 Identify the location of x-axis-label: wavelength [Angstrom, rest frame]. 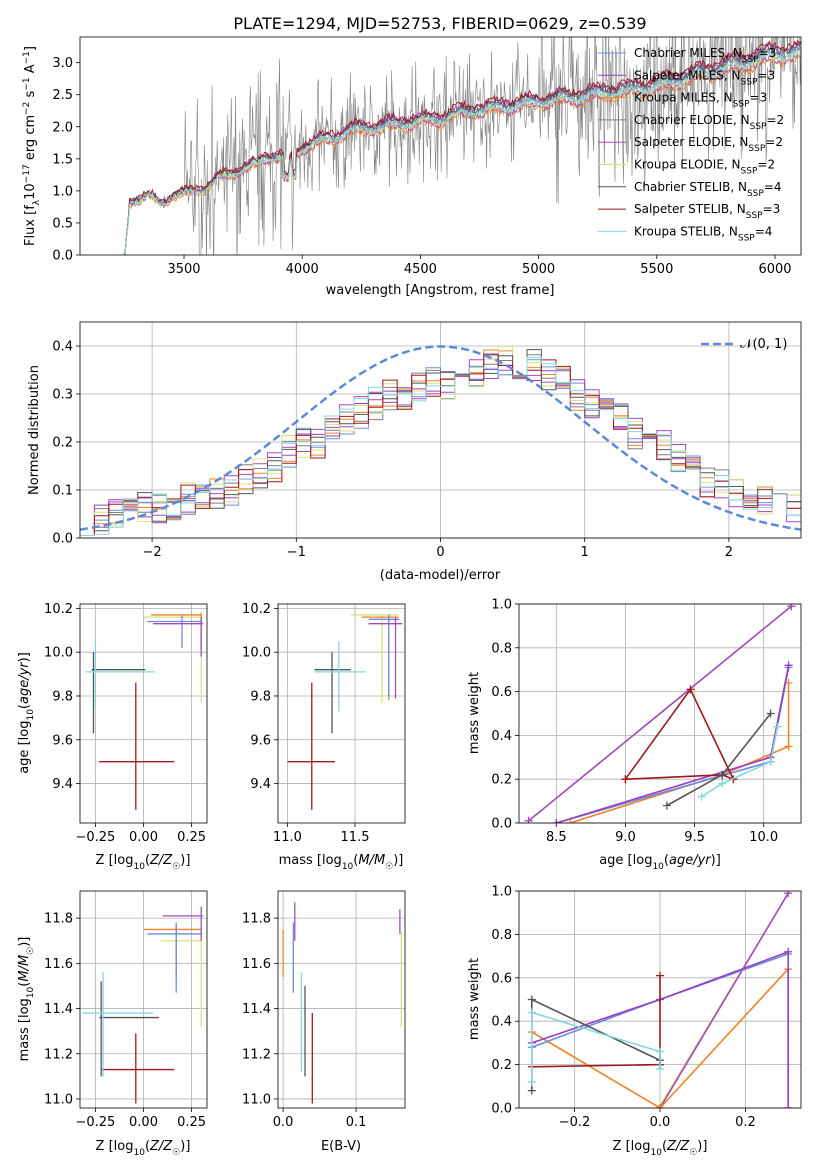
(440, 290).